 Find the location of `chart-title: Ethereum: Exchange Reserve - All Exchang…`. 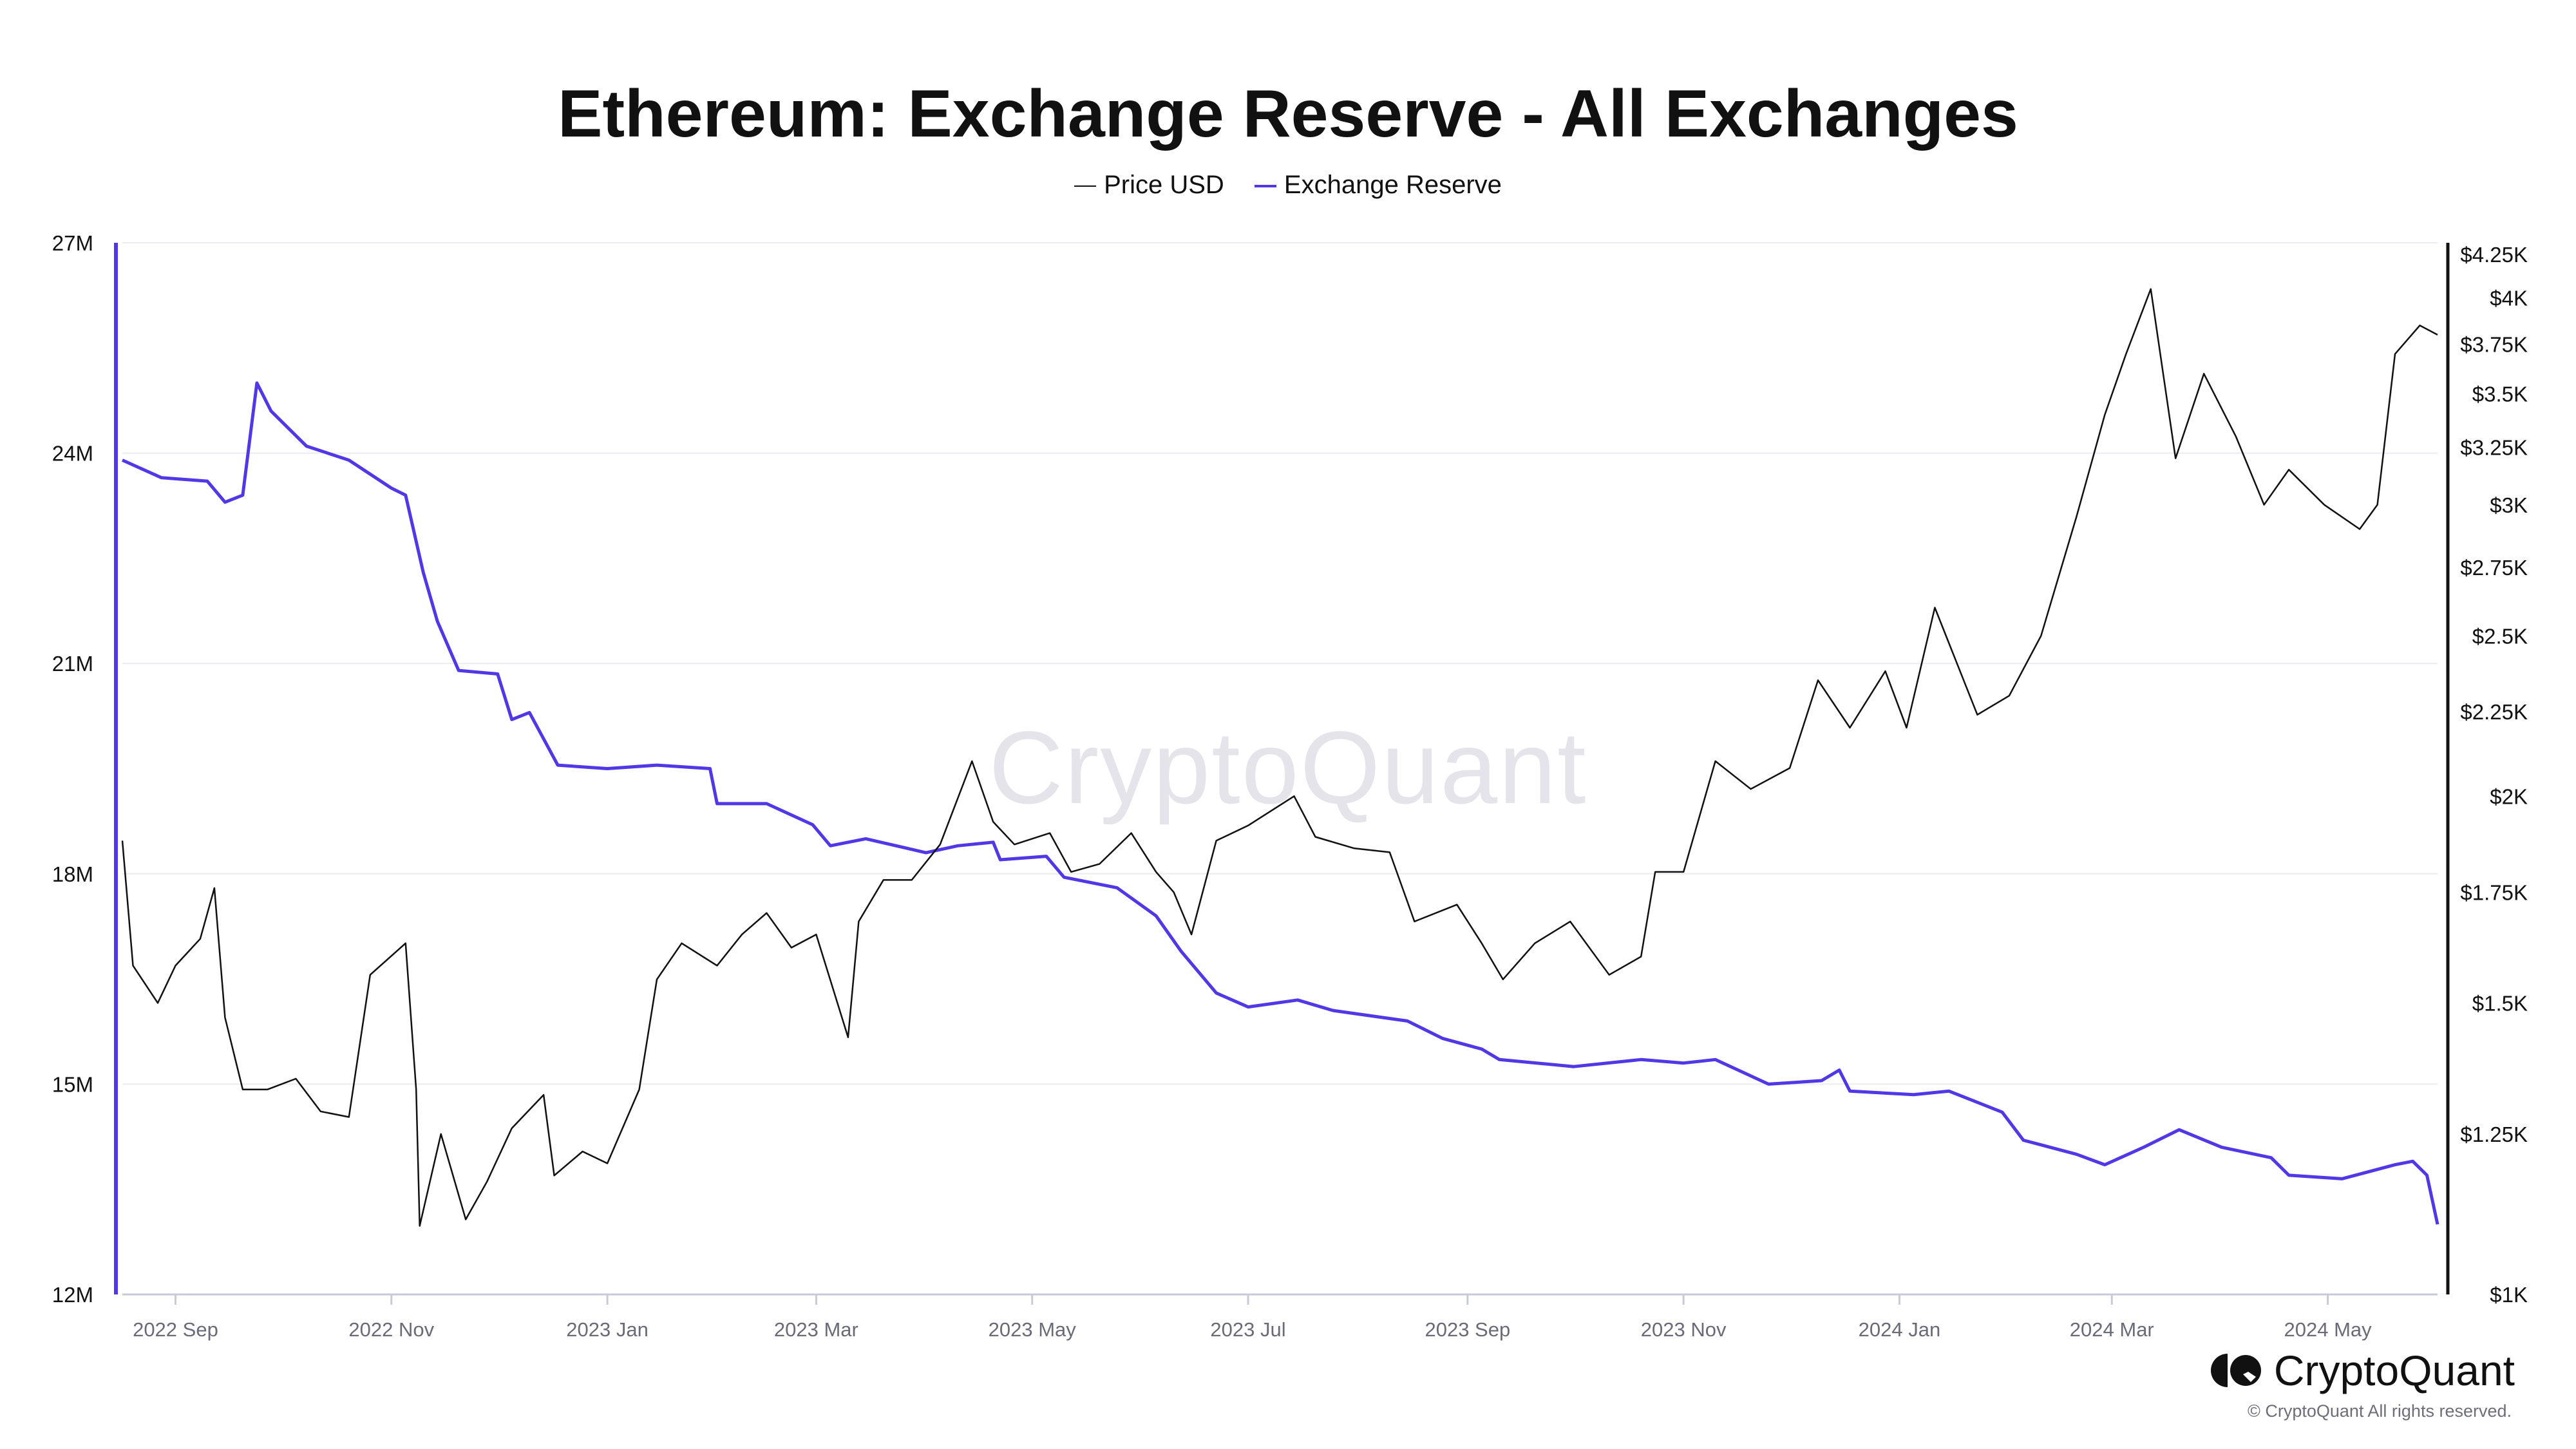

chart-title: Ethereum: Exchange Reserve - All Exchang… is located at coordinates (1288, 114).